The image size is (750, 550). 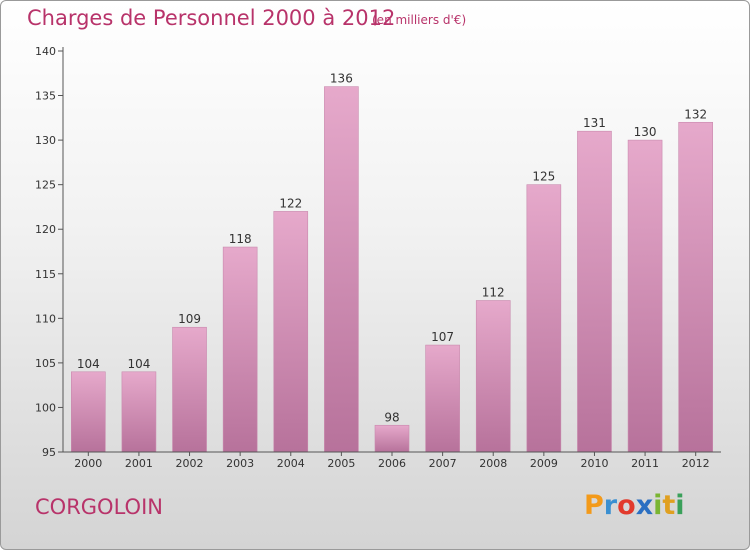 I want to click on bar-2010, so click(x=594, y=291).